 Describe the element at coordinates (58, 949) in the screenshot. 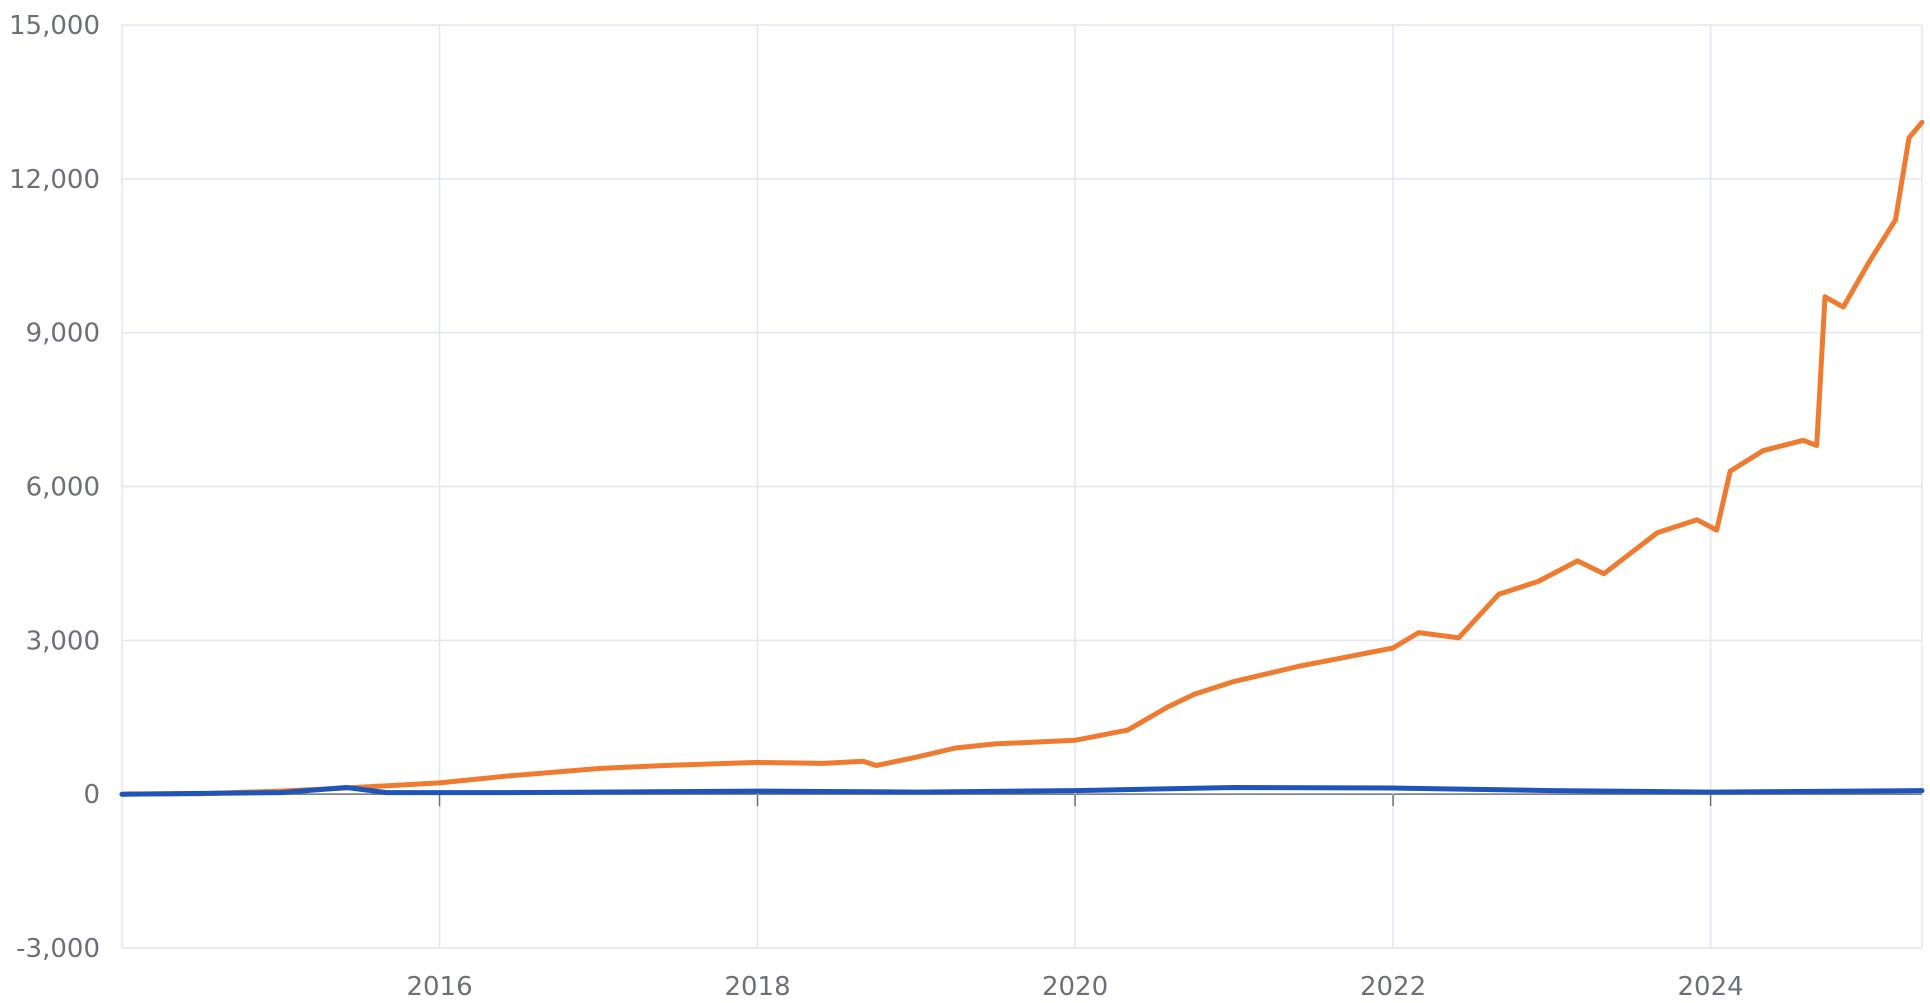

I see `y-tick-label: -3,000` at that location.